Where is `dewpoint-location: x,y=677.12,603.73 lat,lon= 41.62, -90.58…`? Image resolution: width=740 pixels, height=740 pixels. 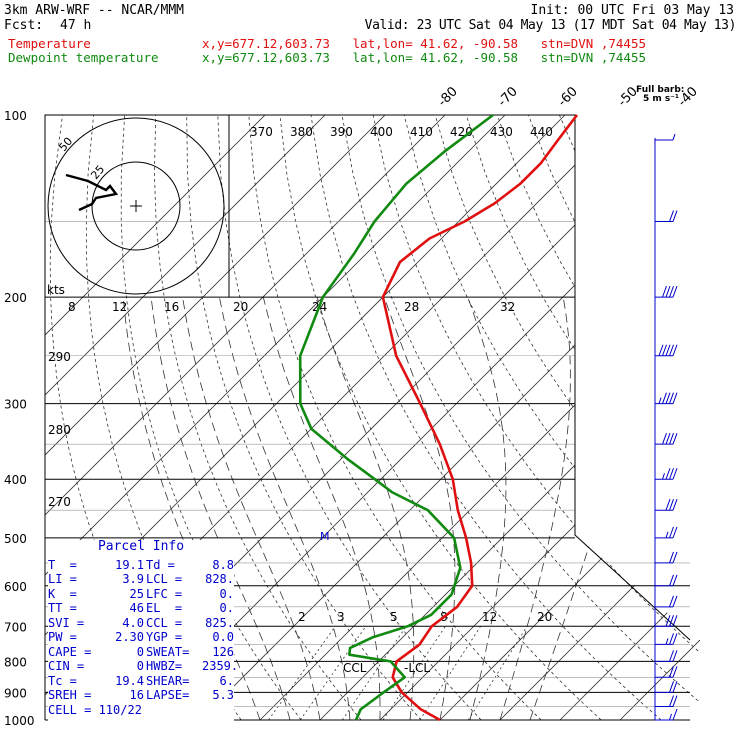 dewpoint-location: x,y=677.12,603.73 lat,lon= 41.62, -90.58… is located at coordinates (424, 57).